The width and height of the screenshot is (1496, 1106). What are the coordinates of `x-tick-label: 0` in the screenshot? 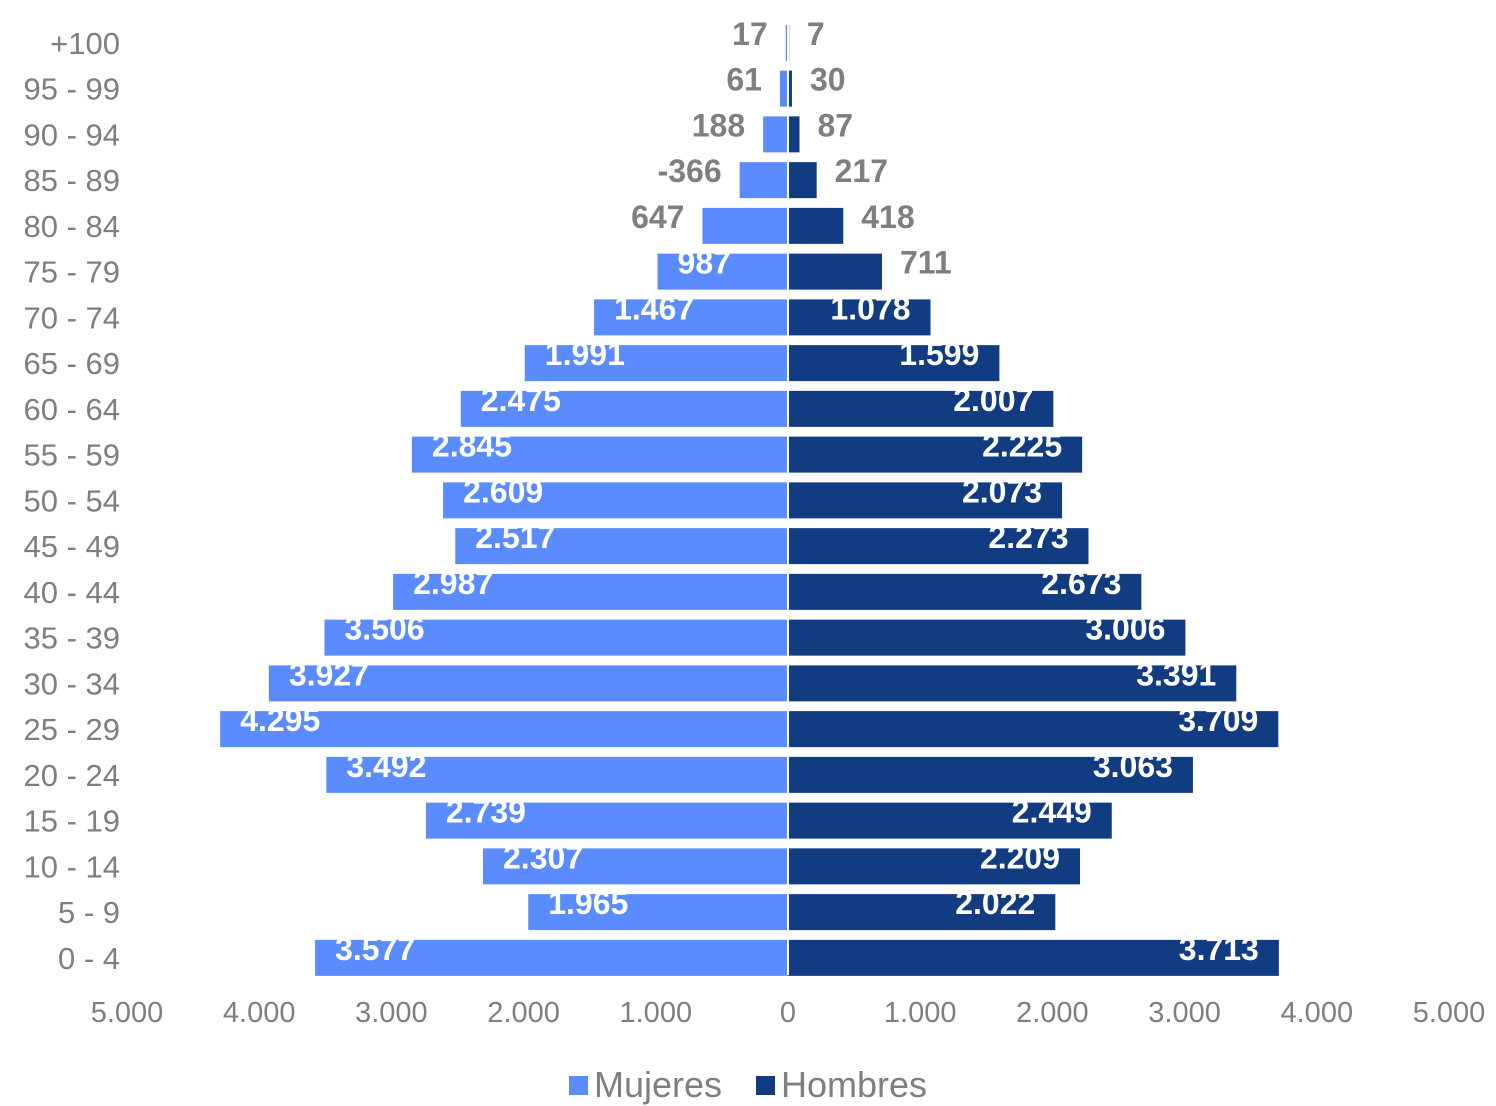 It's located at (788, 1013).